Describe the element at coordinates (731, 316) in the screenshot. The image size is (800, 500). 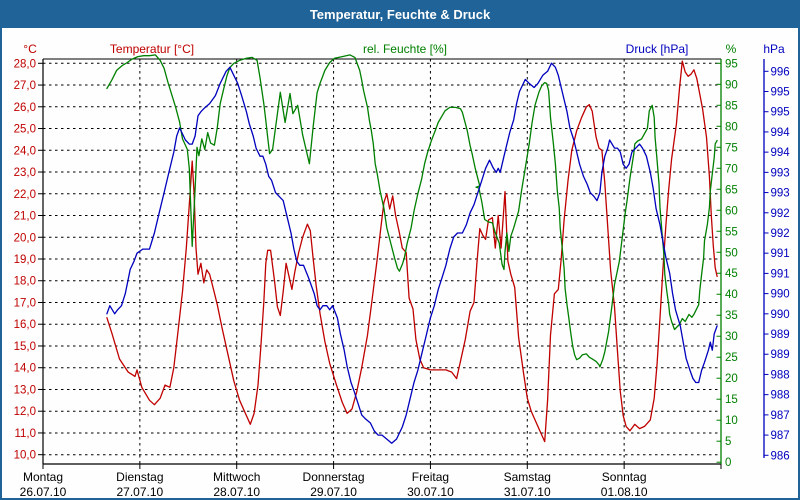
I see `humidity-tick-label: 35` at that location.